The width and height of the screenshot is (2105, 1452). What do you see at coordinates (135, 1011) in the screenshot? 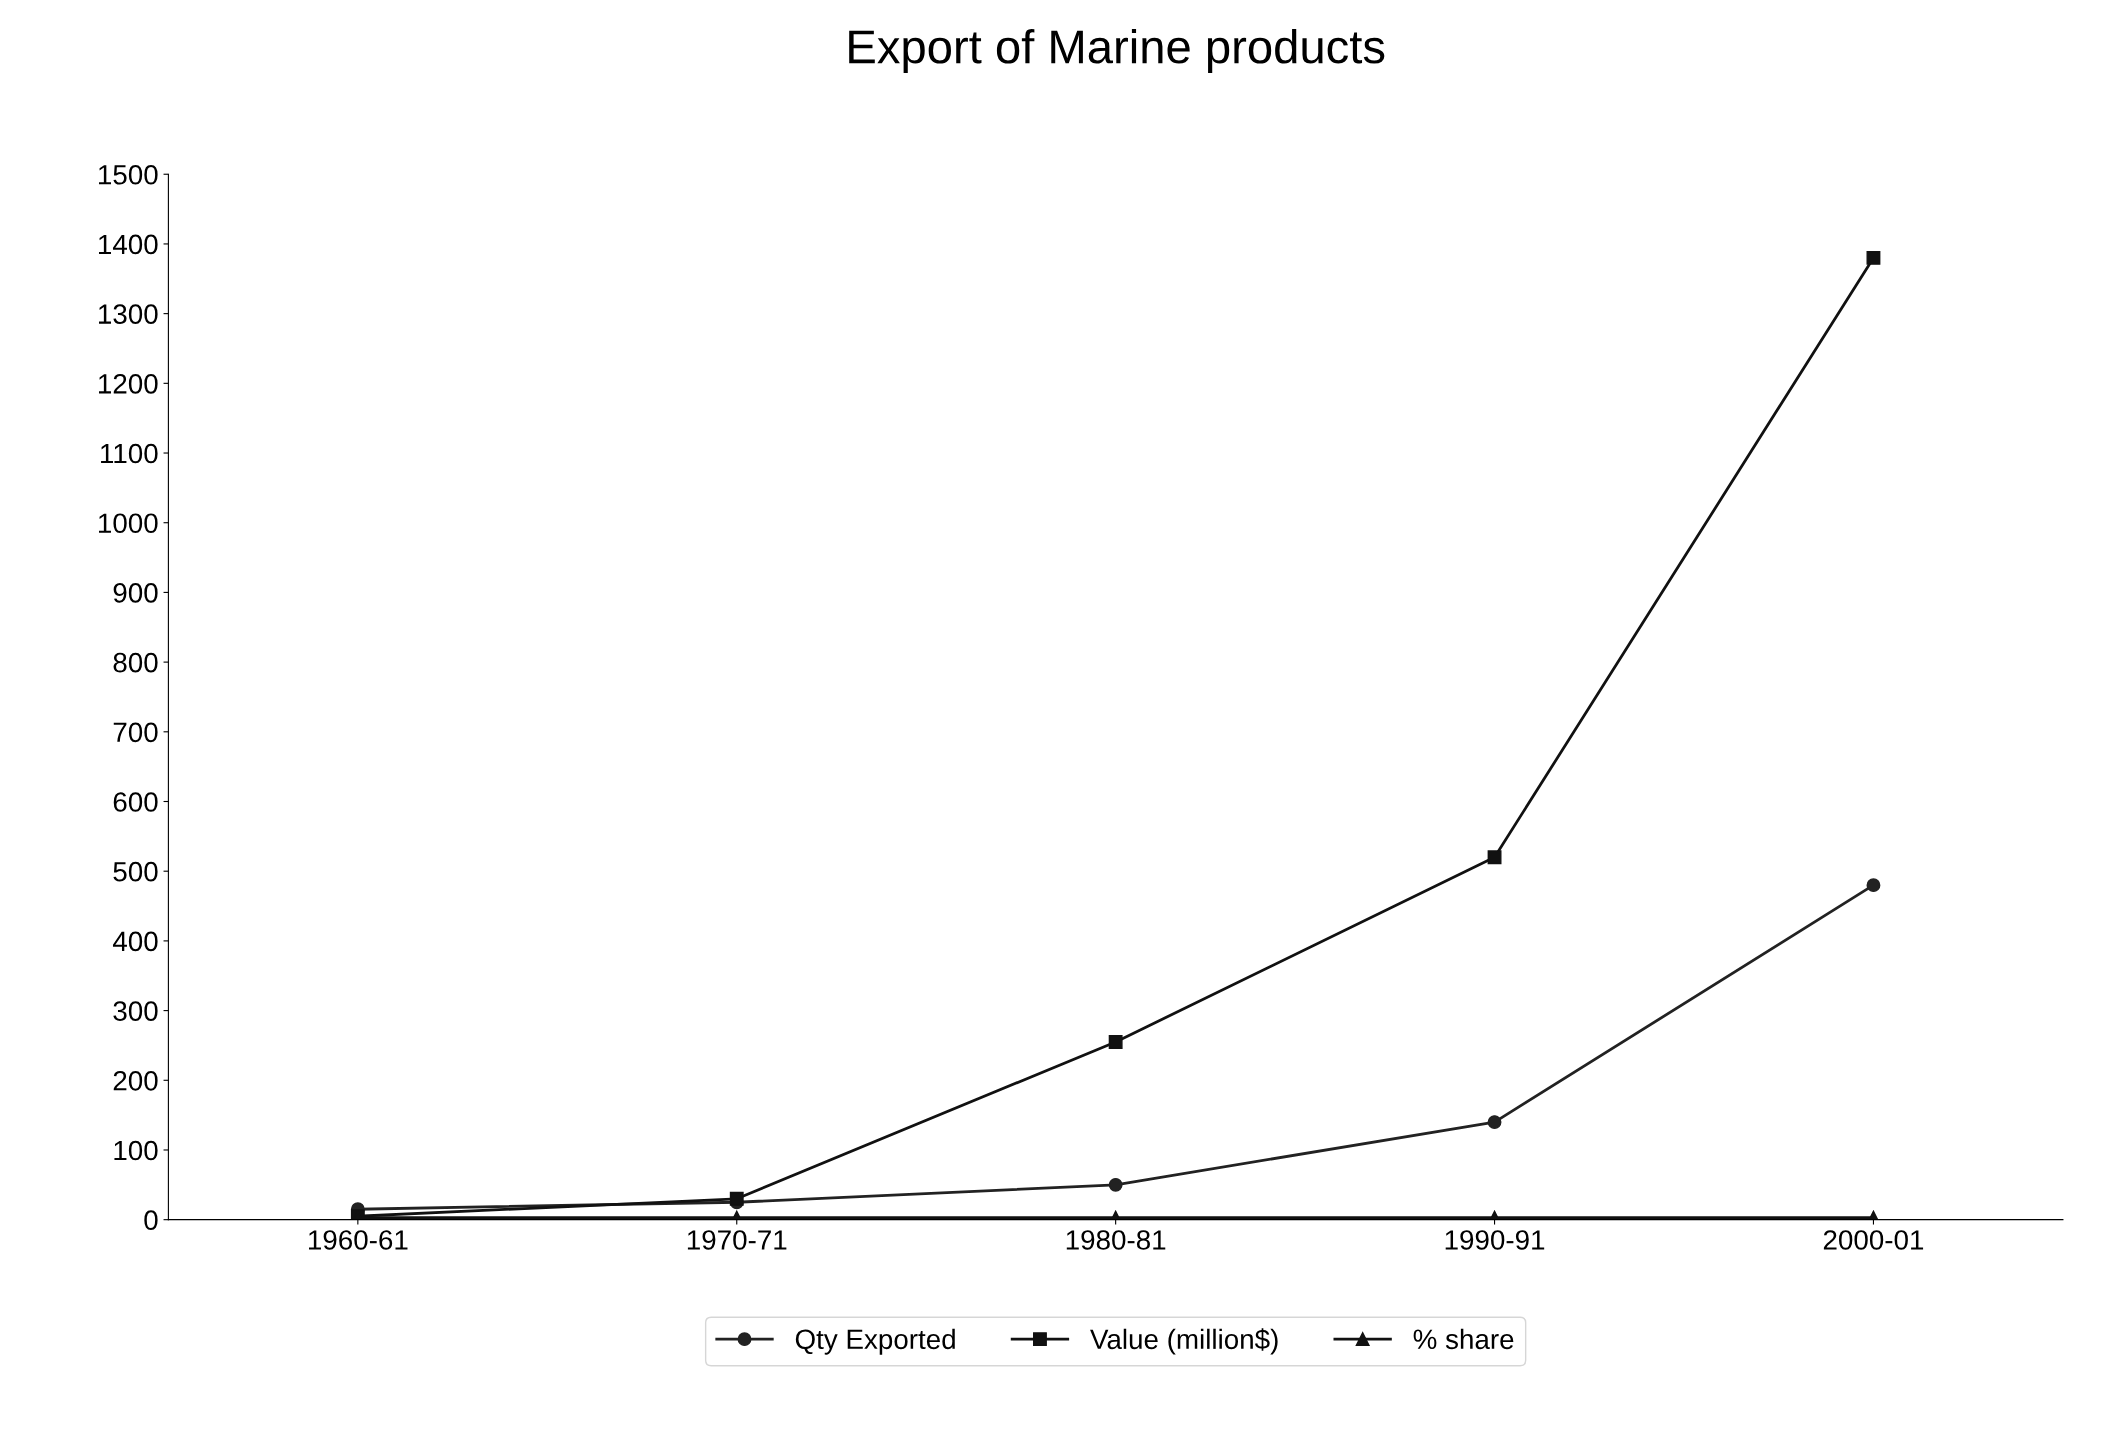
I see `y-tick-label: 300` at bounding box center [135, 1011].